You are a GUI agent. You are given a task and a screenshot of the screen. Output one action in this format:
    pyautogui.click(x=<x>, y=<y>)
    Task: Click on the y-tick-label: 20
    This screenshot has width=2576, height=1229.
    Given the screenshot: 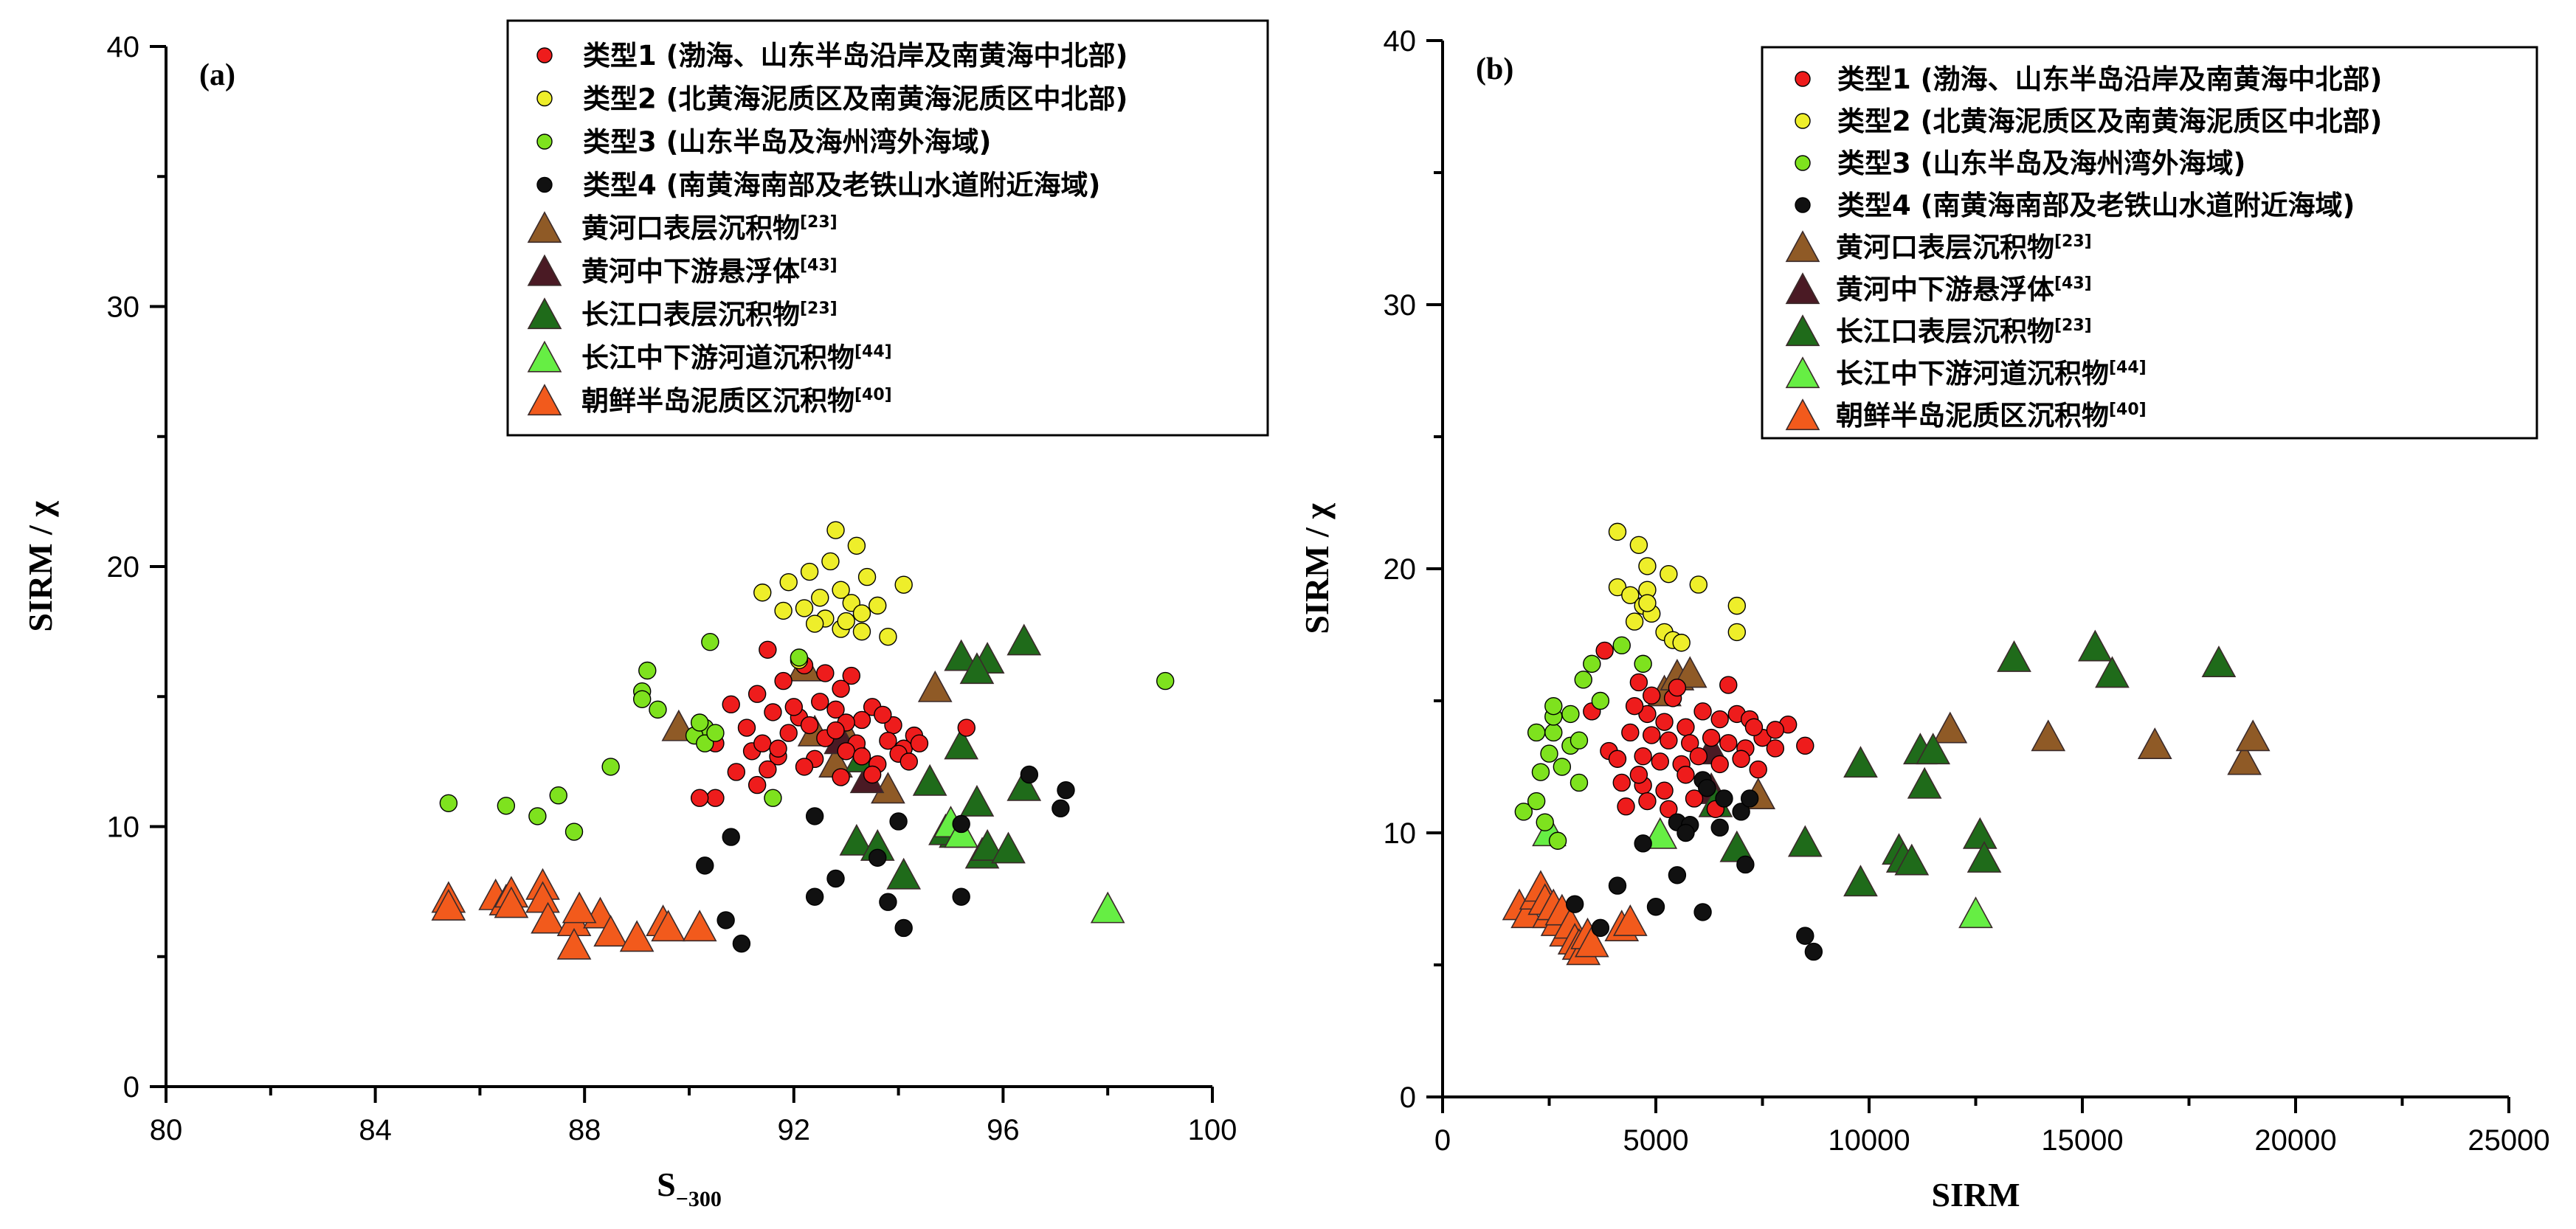 What is the action you would take?
    pyautogui.click(x=1401, y=569)
    